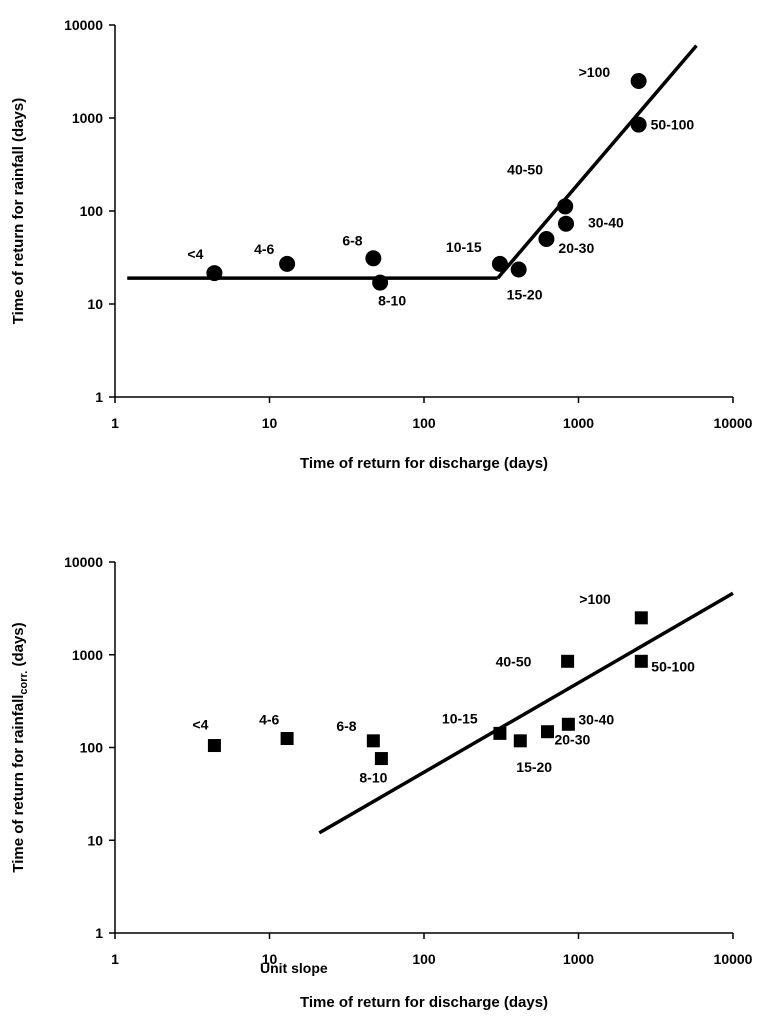  Describe the element at coordinates (18, 784) in the screenshot. I see `y-axis-title-main: Time of return for rainfall` at that location.